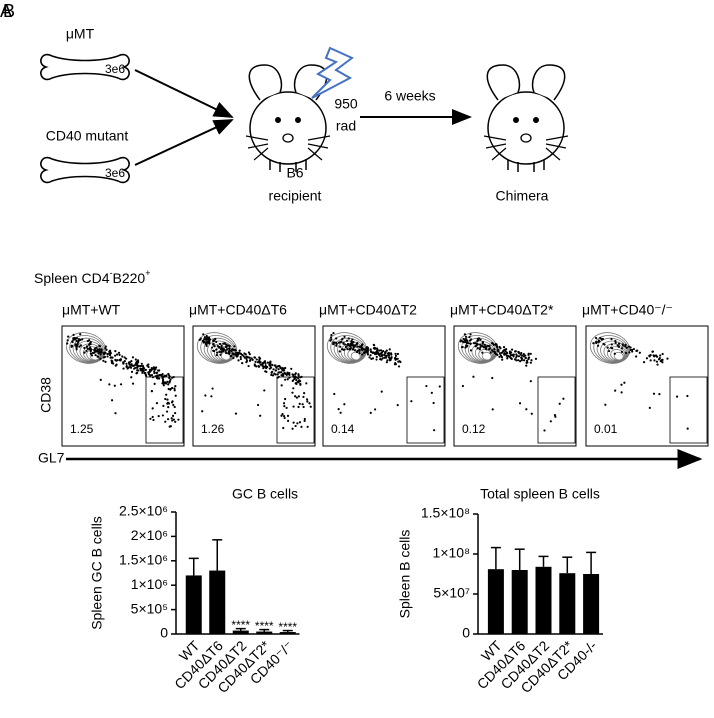 This screenshot has height=718, width=714. Describe the element at coordinates (46, 395) in the screenshot. I see `y-axis-label: CD38` at that location.